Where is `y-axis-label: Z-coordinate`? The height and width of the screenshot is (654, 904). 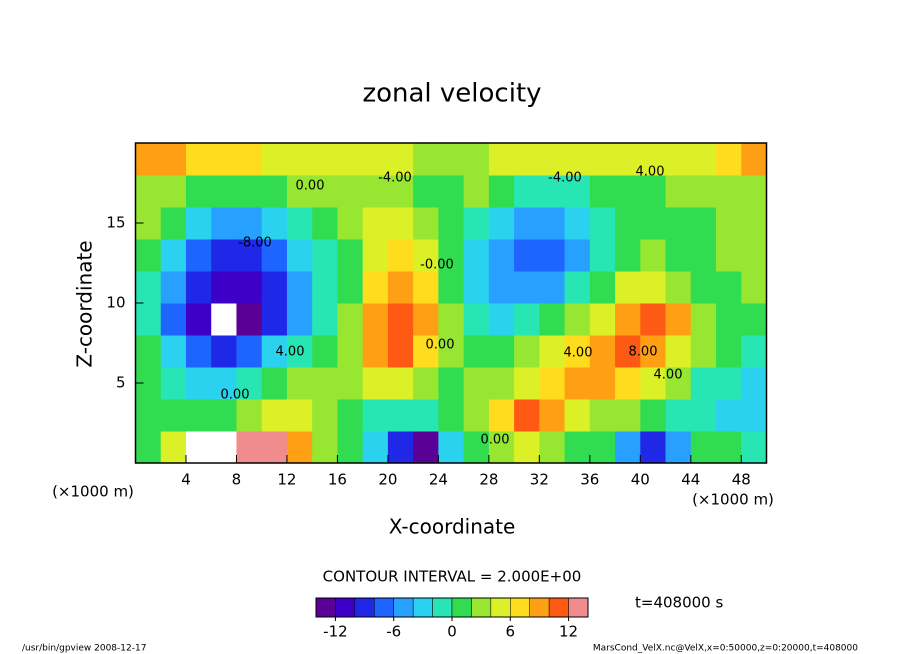 y-axis-label: Z-coordinate is located at coordinates (85, 303).